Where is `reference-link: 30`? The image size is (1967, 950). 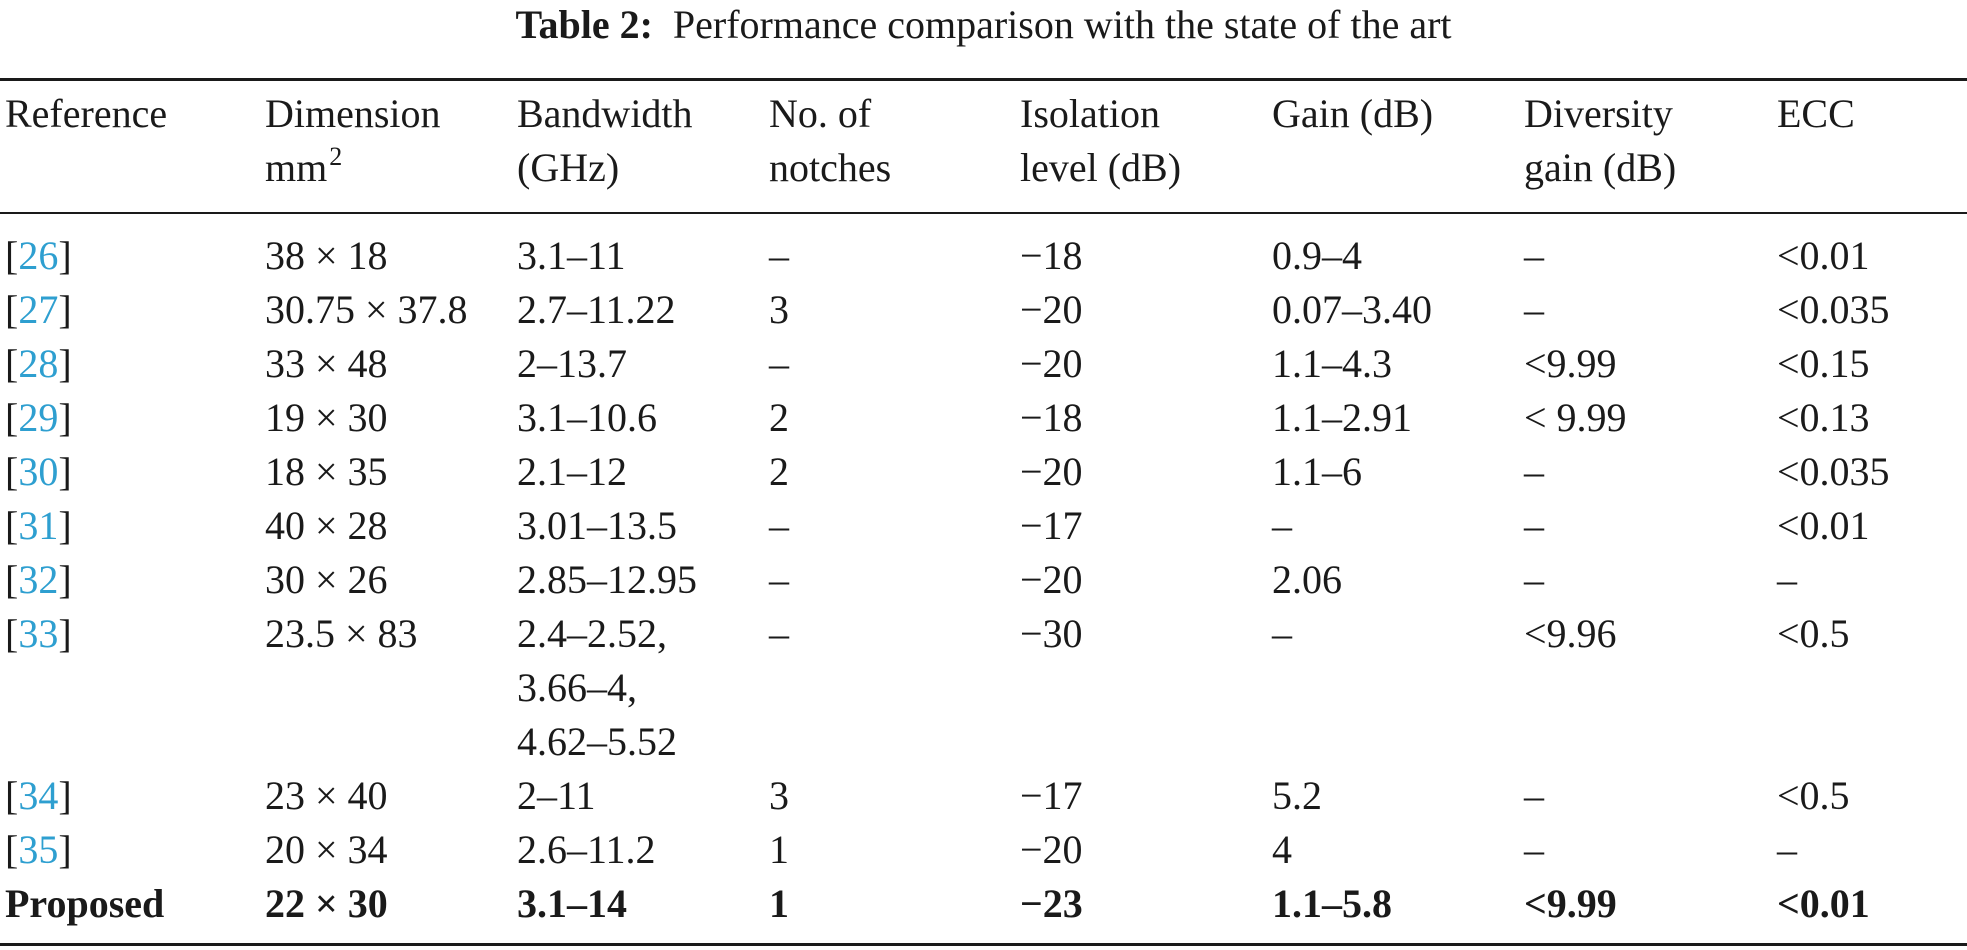
reference-link: 30 is located at coordinates (38, 471).